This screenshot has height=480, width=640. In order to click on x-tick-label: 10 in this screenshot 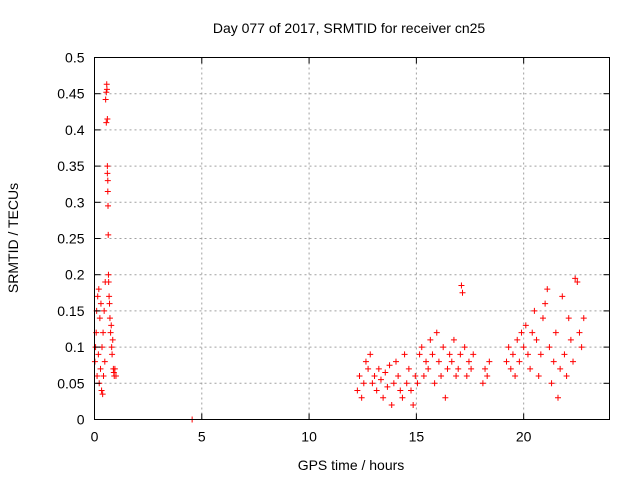, I will do `click(309, 437)`.